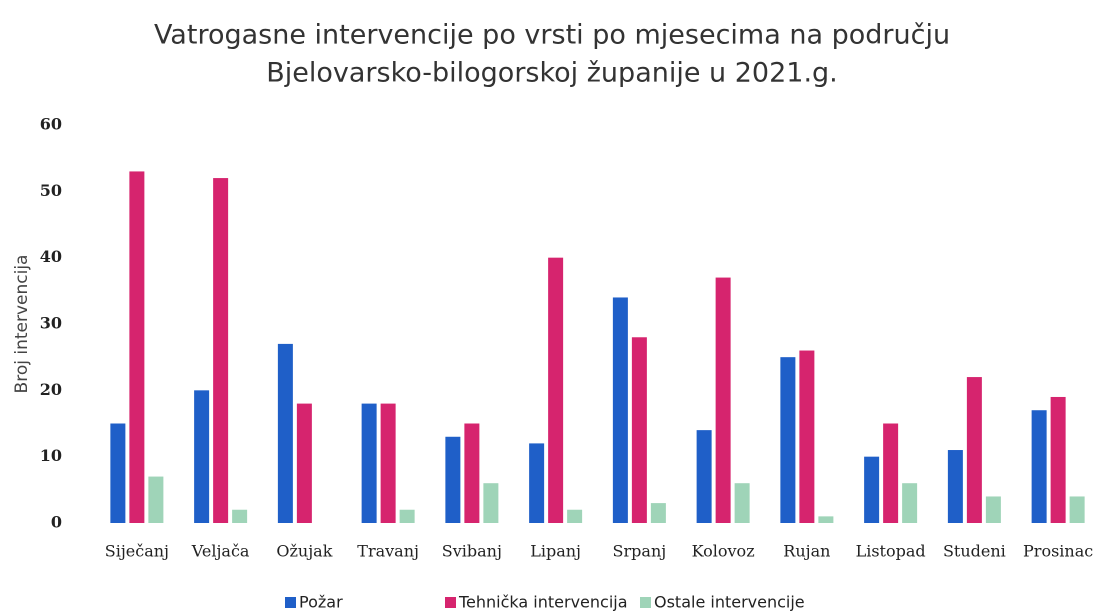 The image size is (1104, 614). Describe the element at coordinates (543, 602) in the screenshot. I see `legend-label: Tehnička intervencija` at that location.